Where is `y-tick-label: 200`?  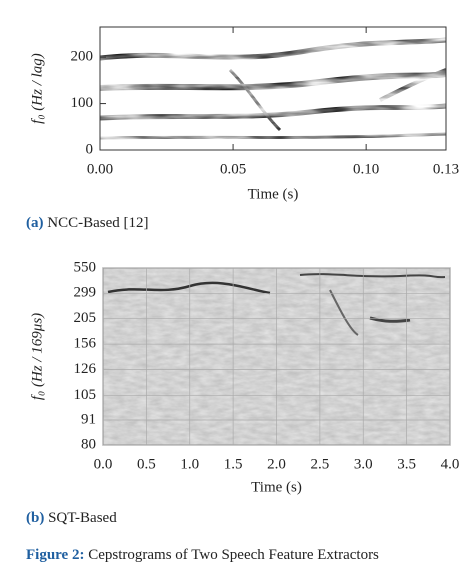 y-tick-label: 200 is located at coordinates (82, 57).